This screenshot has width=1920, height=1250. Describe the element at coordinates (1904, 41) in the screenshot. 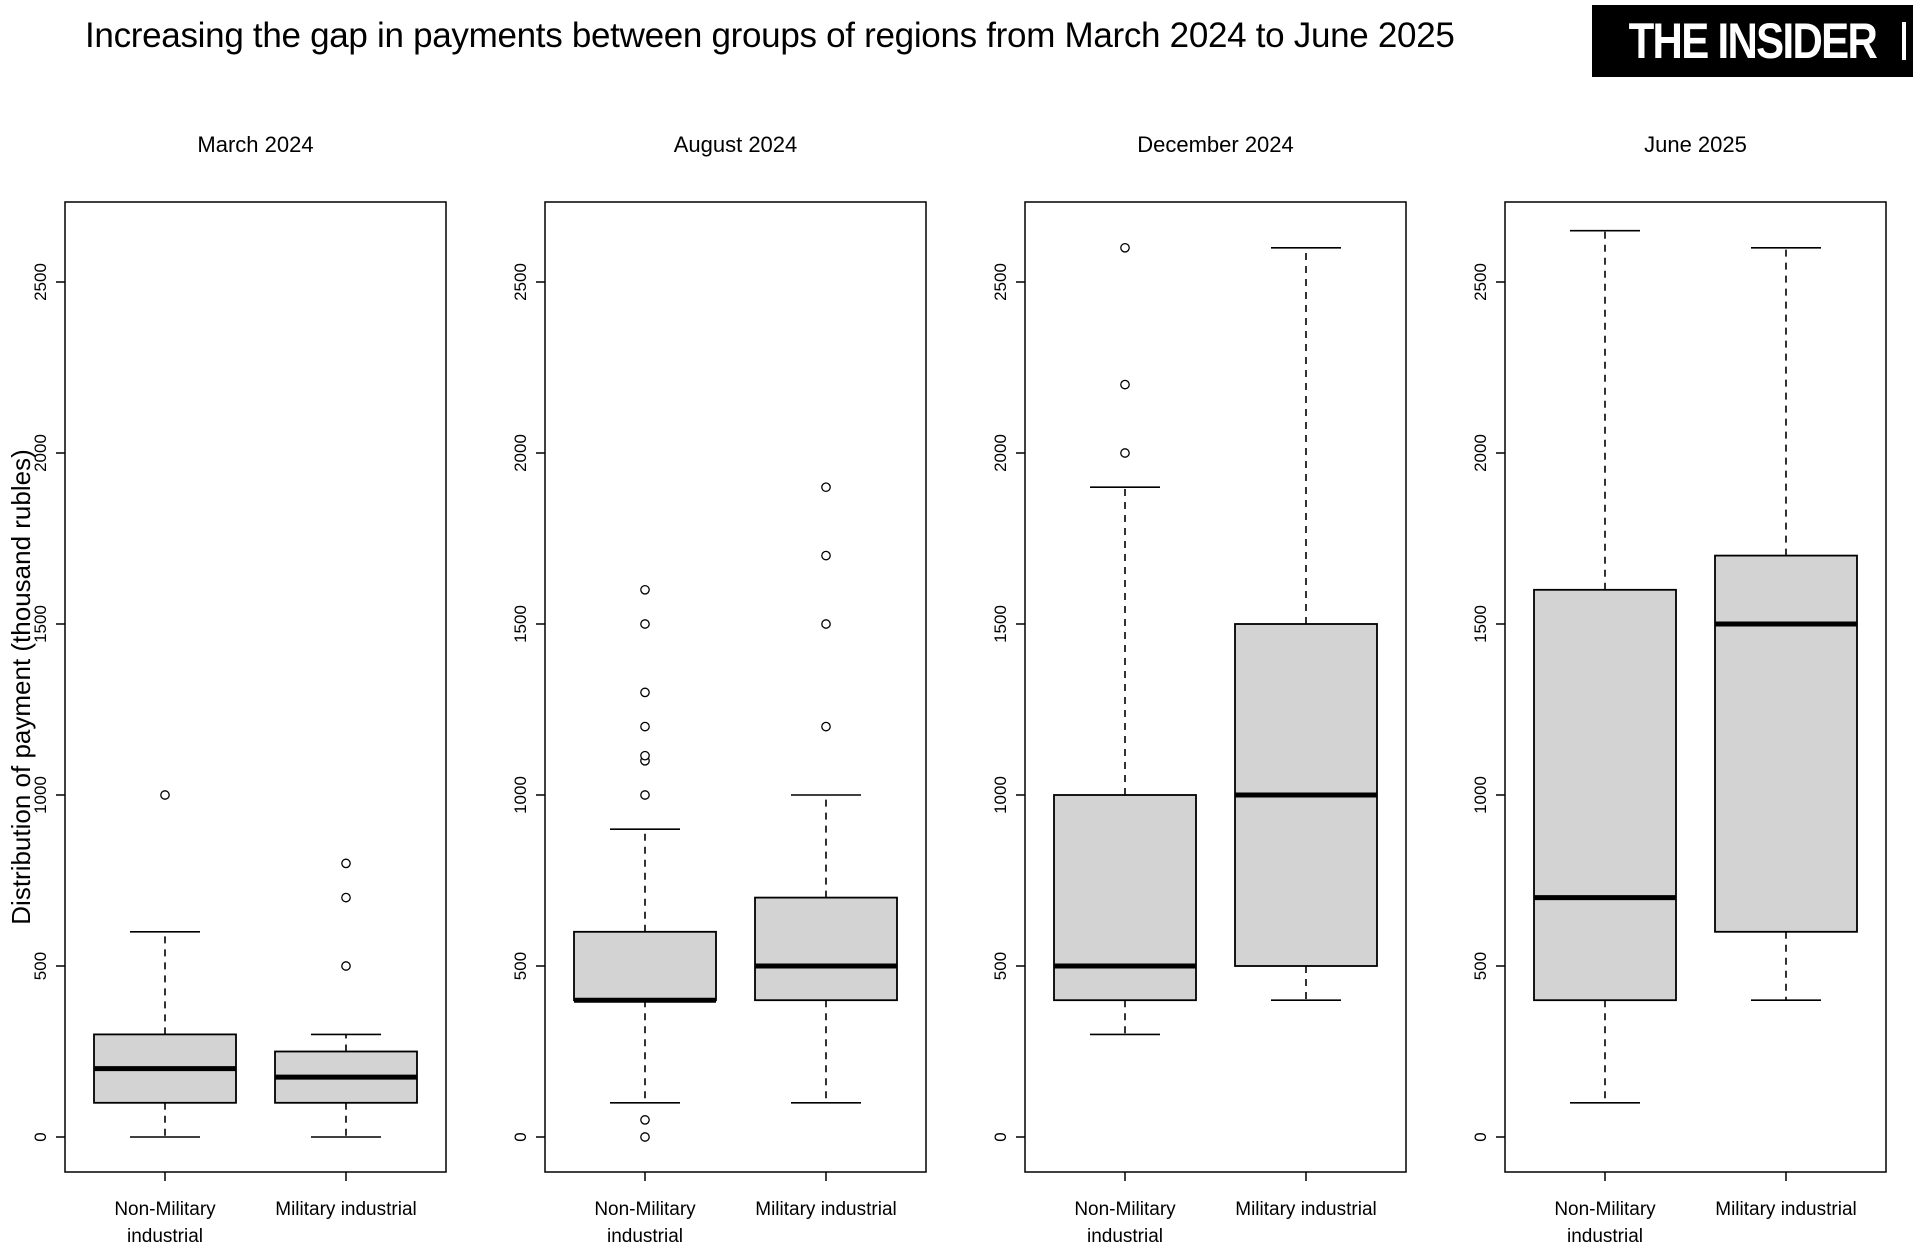

I see `logo-cursor-bar` at that location.